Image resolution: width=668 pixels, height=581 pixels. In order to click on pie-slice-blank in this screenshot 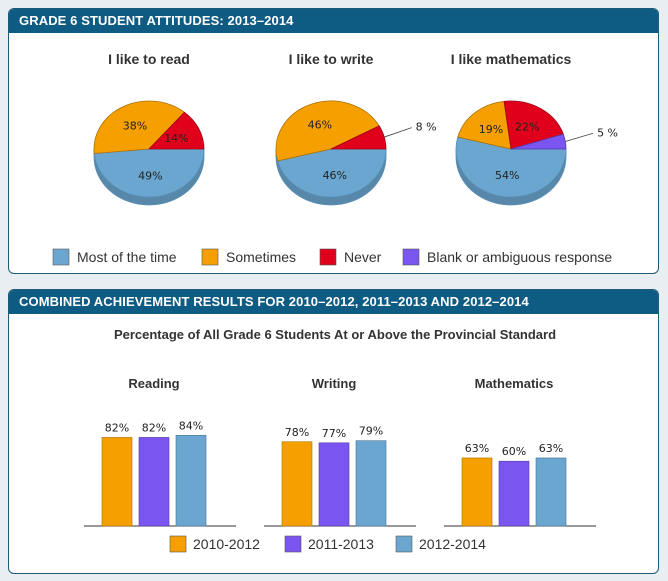, I will do `click(538, 141)`.